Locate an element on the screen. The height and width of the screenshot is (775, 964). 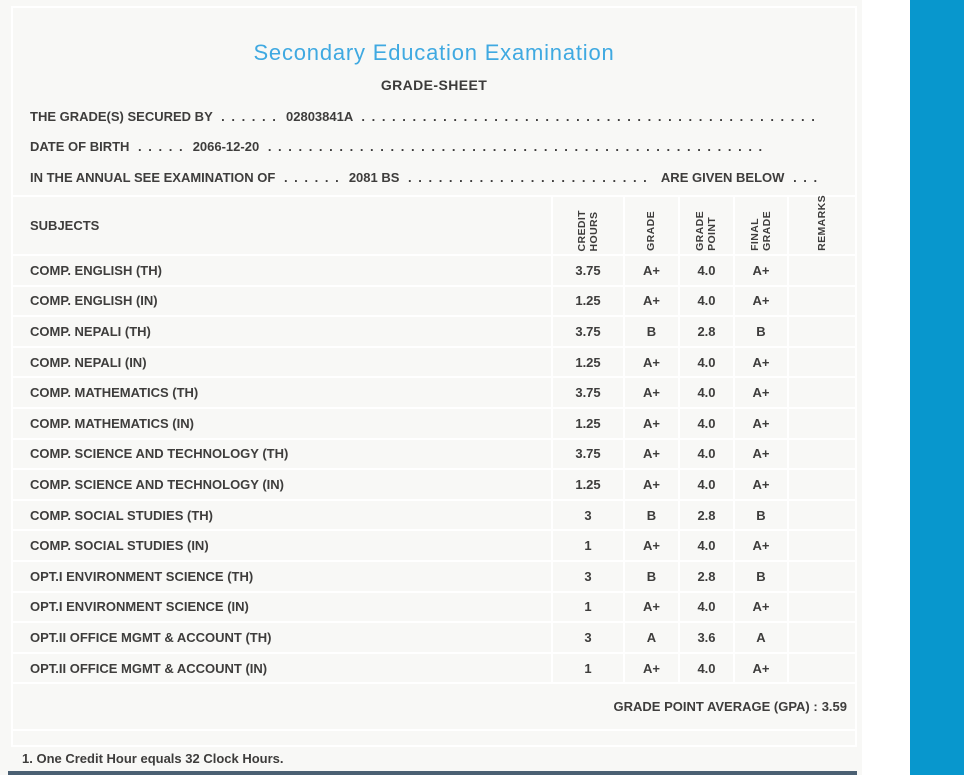
student-id-value: 02803841A is located at coordinates (319, 116).